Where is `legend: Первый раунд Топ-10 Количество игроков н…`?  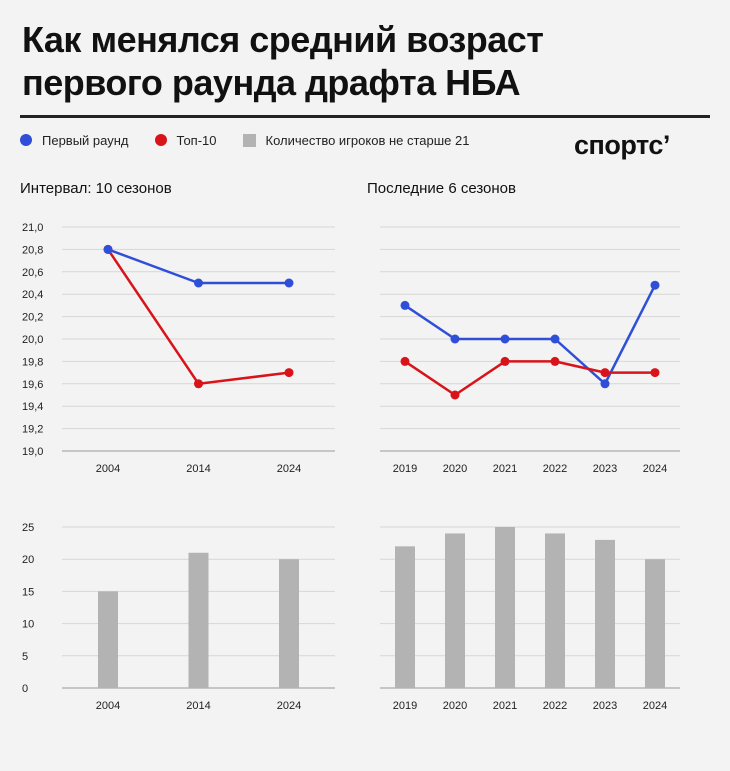
legend: Первый раунд Топ-10 Количество игроков н… is located at coordinates (258, 140).